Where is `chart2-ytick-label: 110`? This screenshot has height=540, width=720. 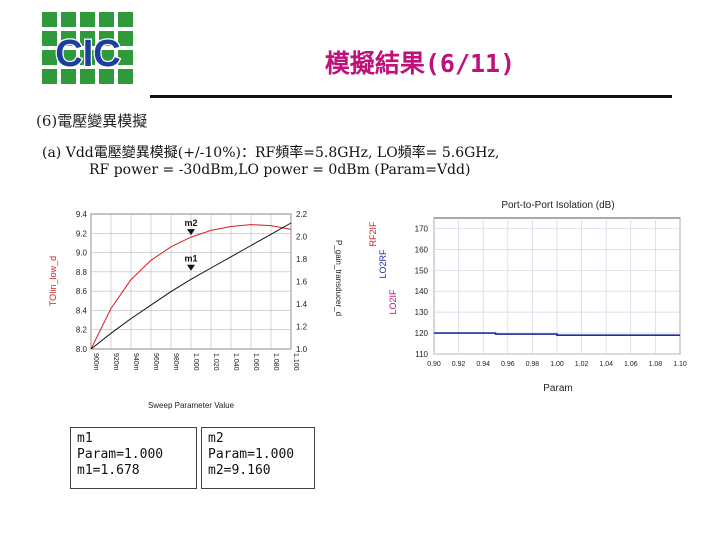 chart2-ytick-label: 110 is located at coordinates (421, 354).